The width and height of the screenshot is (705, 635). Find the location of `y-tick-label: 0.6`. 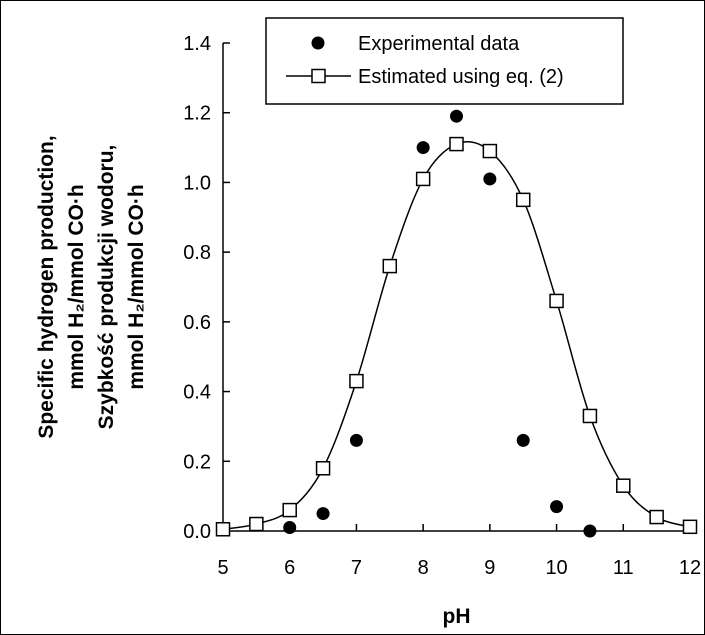

y-tick-label: 0.6 is located at coordinates (197, 323).